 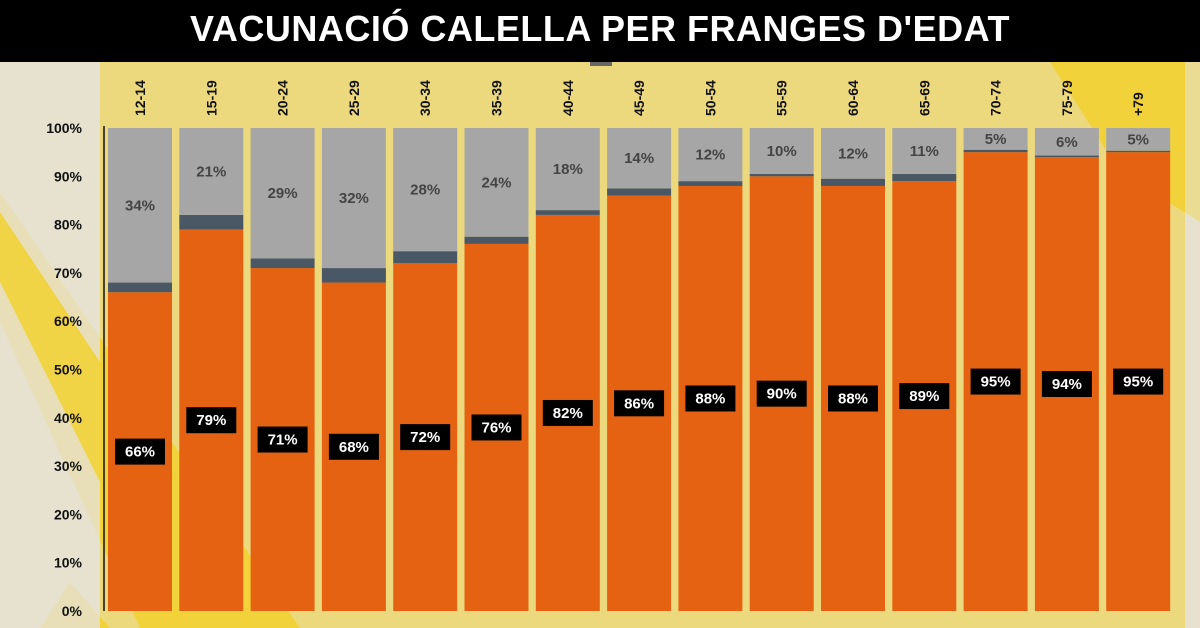 I want to click on data-label-unvaccinated: 29%, so click(x=283, y=193).